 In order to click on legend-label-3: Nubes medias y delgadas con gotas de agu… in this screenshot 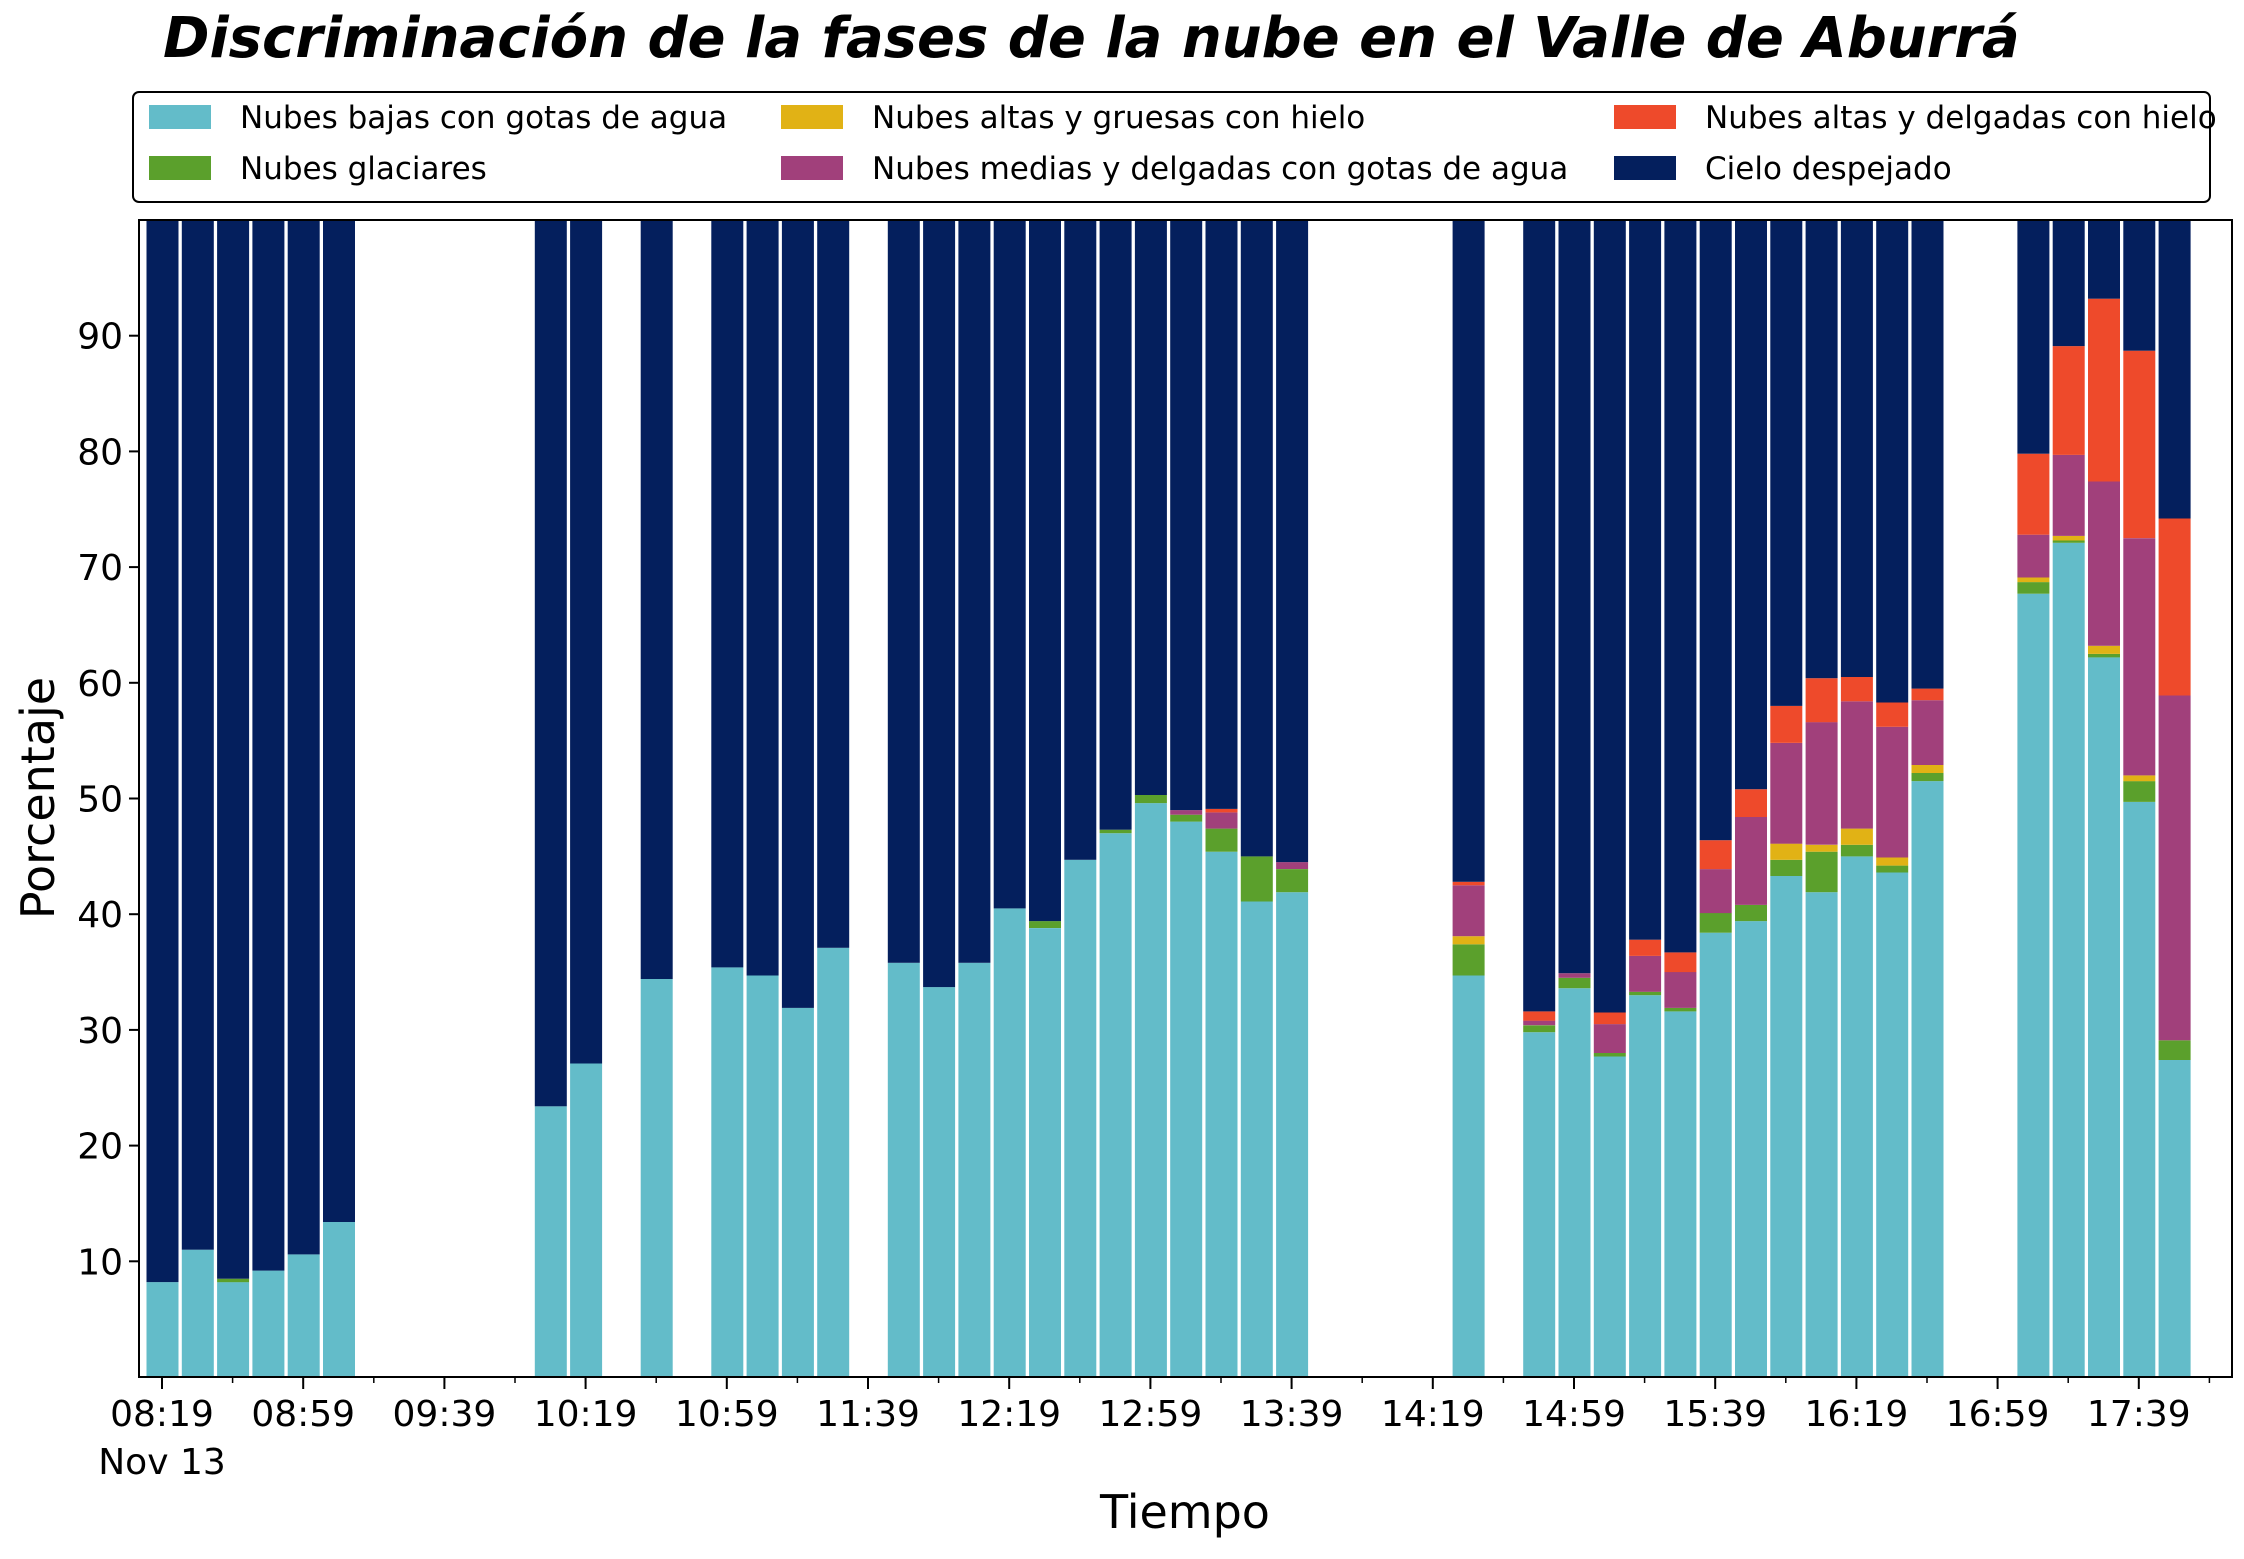, I will do `click(1220, 169)`.